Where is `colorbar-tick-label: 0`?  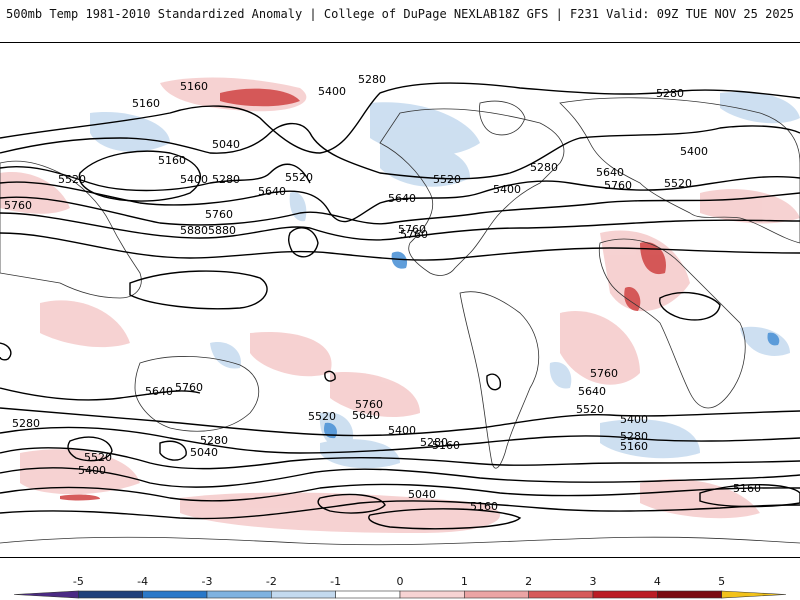
colorbar-tick-label: 0 is located at coordinates (400, 581).